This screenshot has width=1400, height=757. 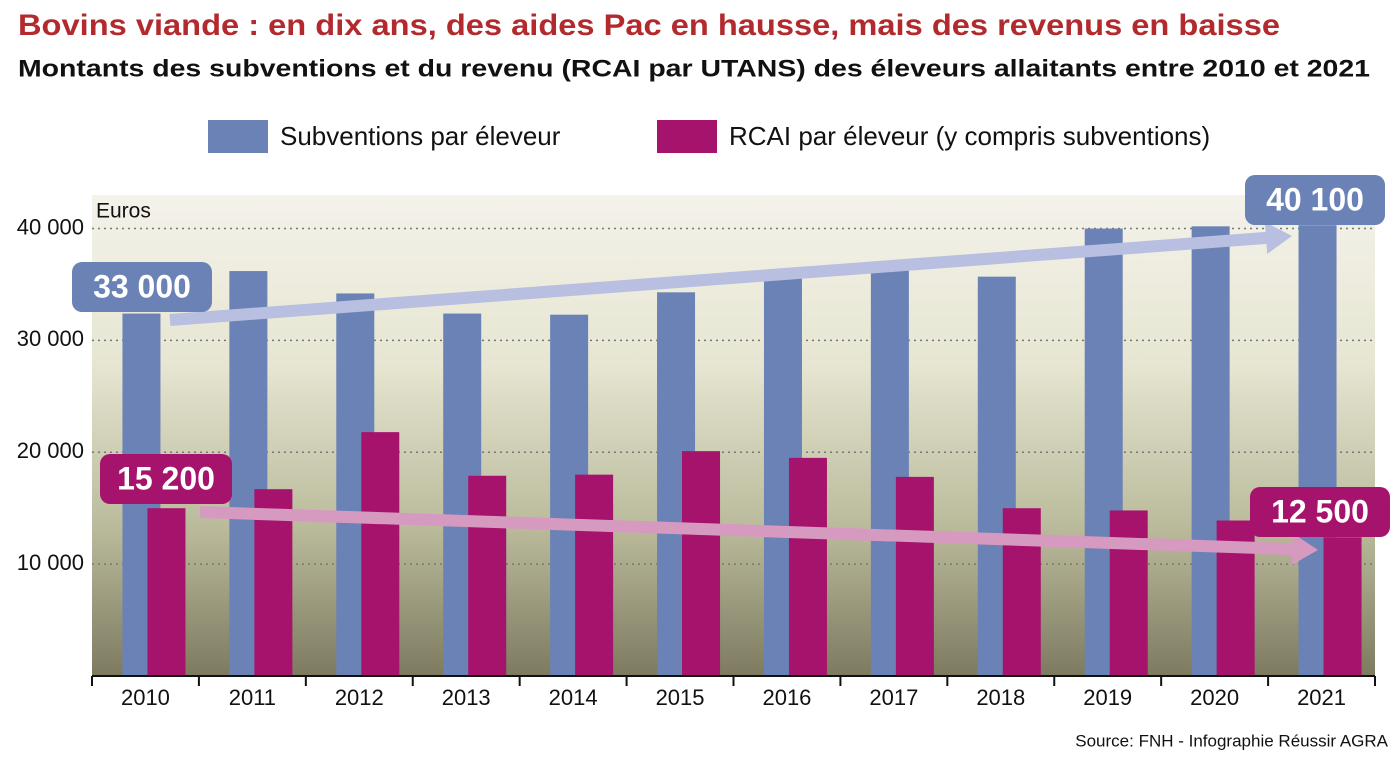 I want to click on x-tick-label: 2018, so click(x=1000, y=697).